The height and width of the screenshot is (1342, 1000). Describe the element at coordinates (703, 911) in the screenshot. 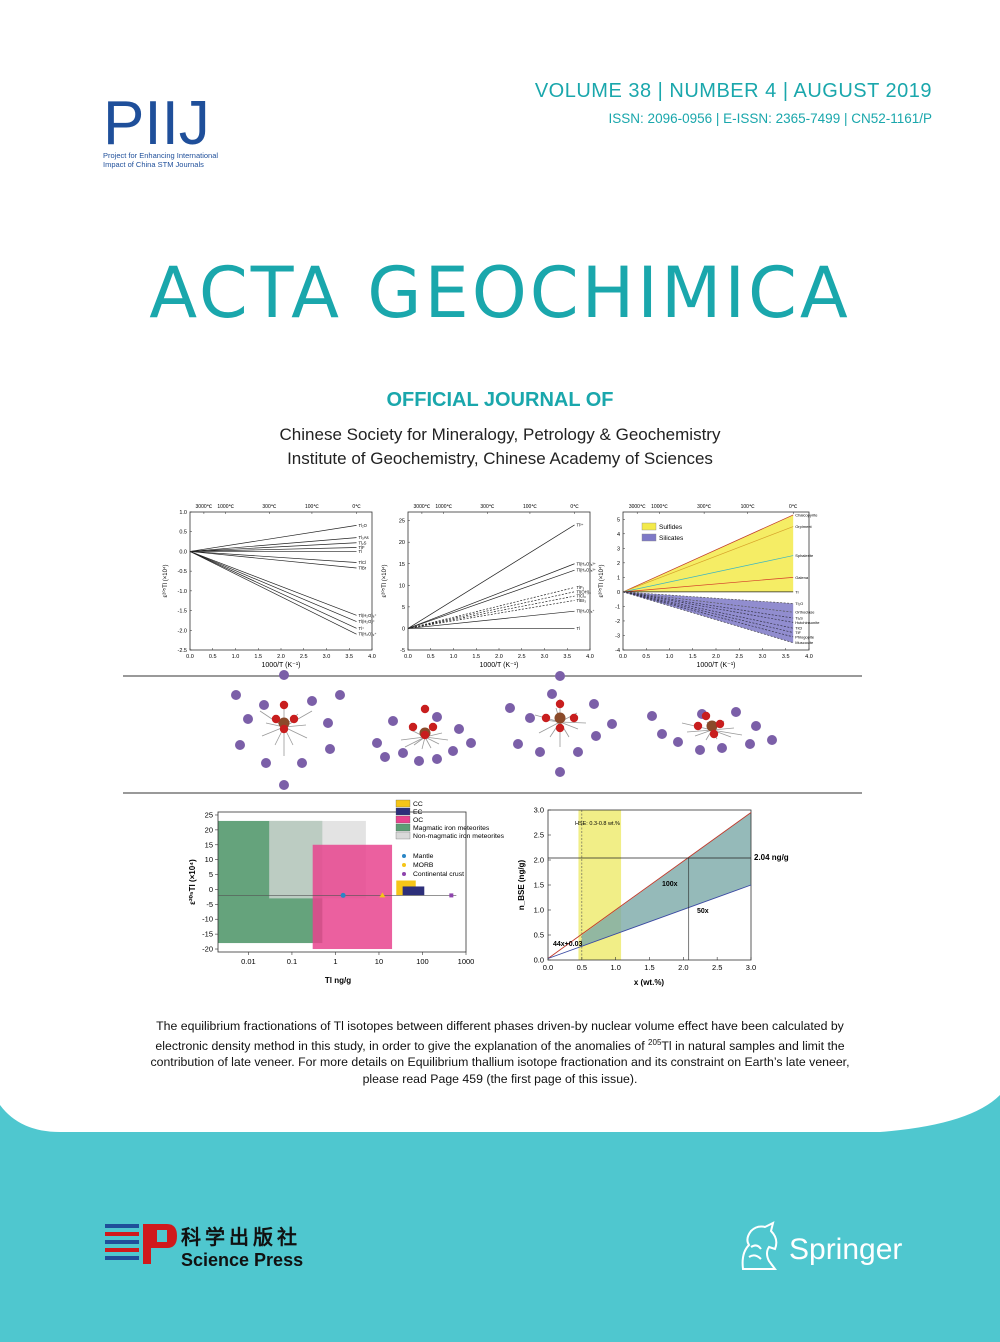

I see `annotation-50x: 50x` at that location.